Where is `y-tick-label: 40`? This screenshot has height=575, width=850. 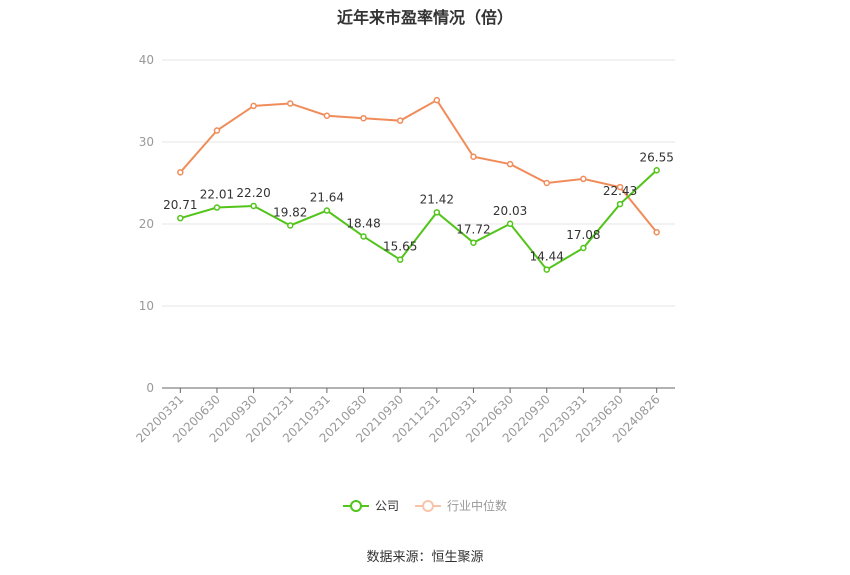
y-tick-label: 40 is located at coordinates (146, 60).